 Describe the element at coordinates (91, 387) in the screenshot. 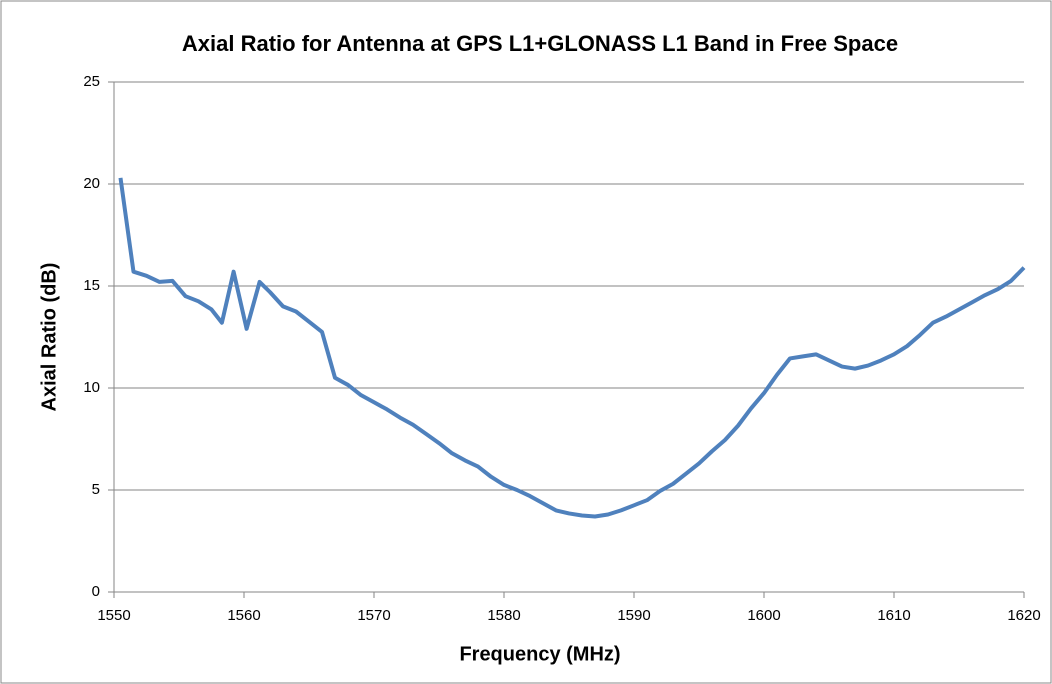

I see `y-tick-label: 10` at that location.